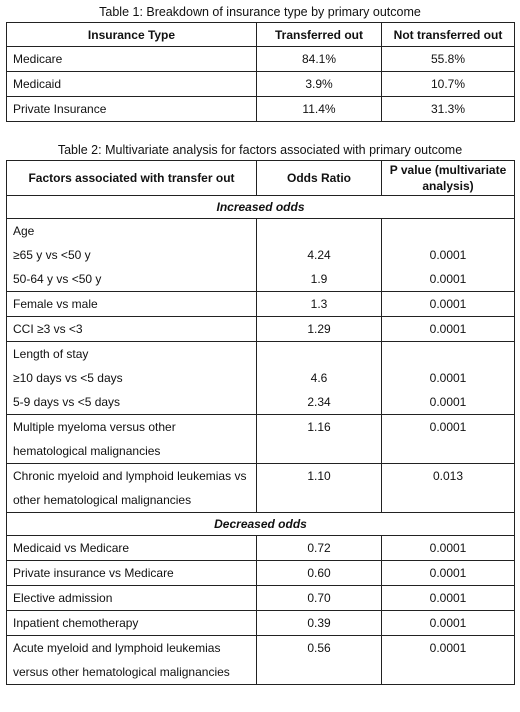 This screenshot has width=520, height=712. I want to click on table-row: Elective admission 0.70 0.0001, so click(260, 598).